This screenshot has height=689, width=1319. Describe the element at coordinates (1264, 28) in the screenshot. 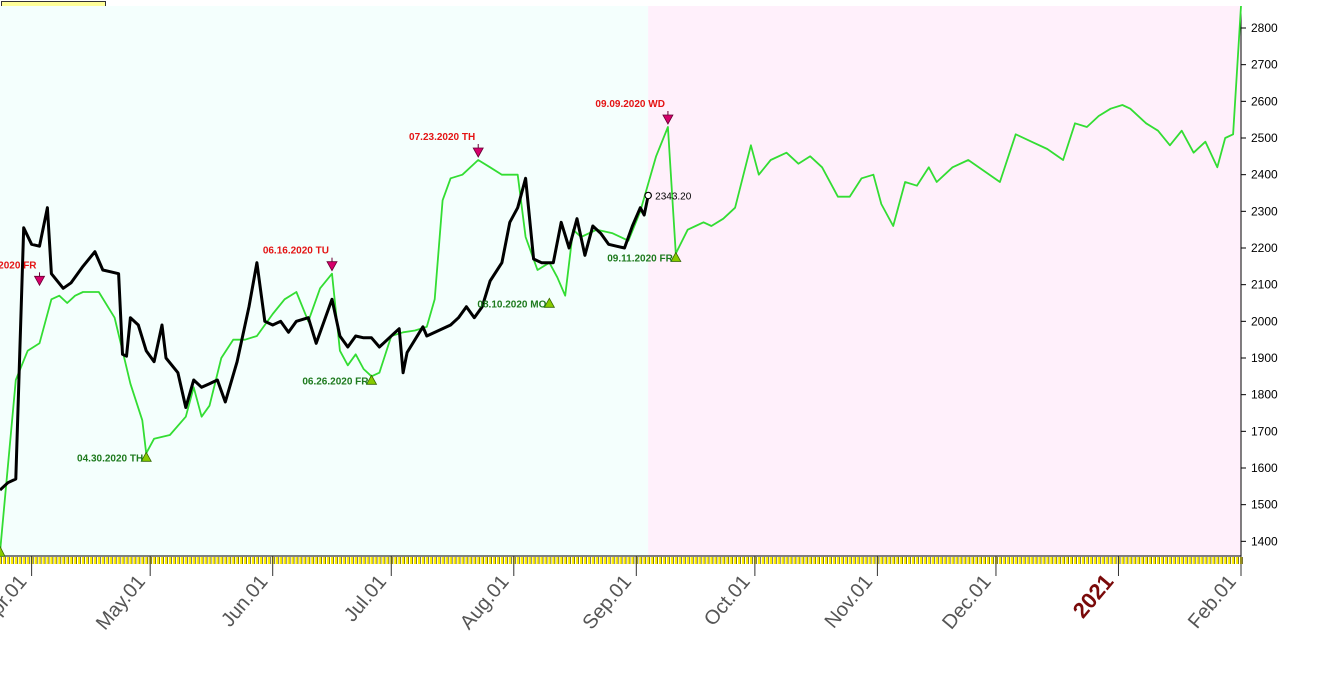

I see `y-tick-label: 2800` at that location.